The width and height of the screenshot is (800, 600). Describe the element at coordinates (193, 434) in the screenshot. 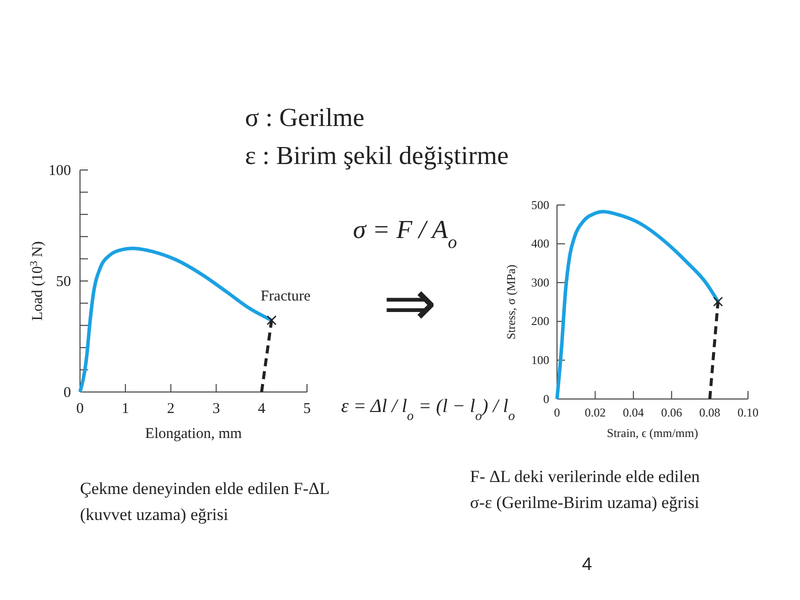

I see `x-axis-title: Elongation, mm` at that location.